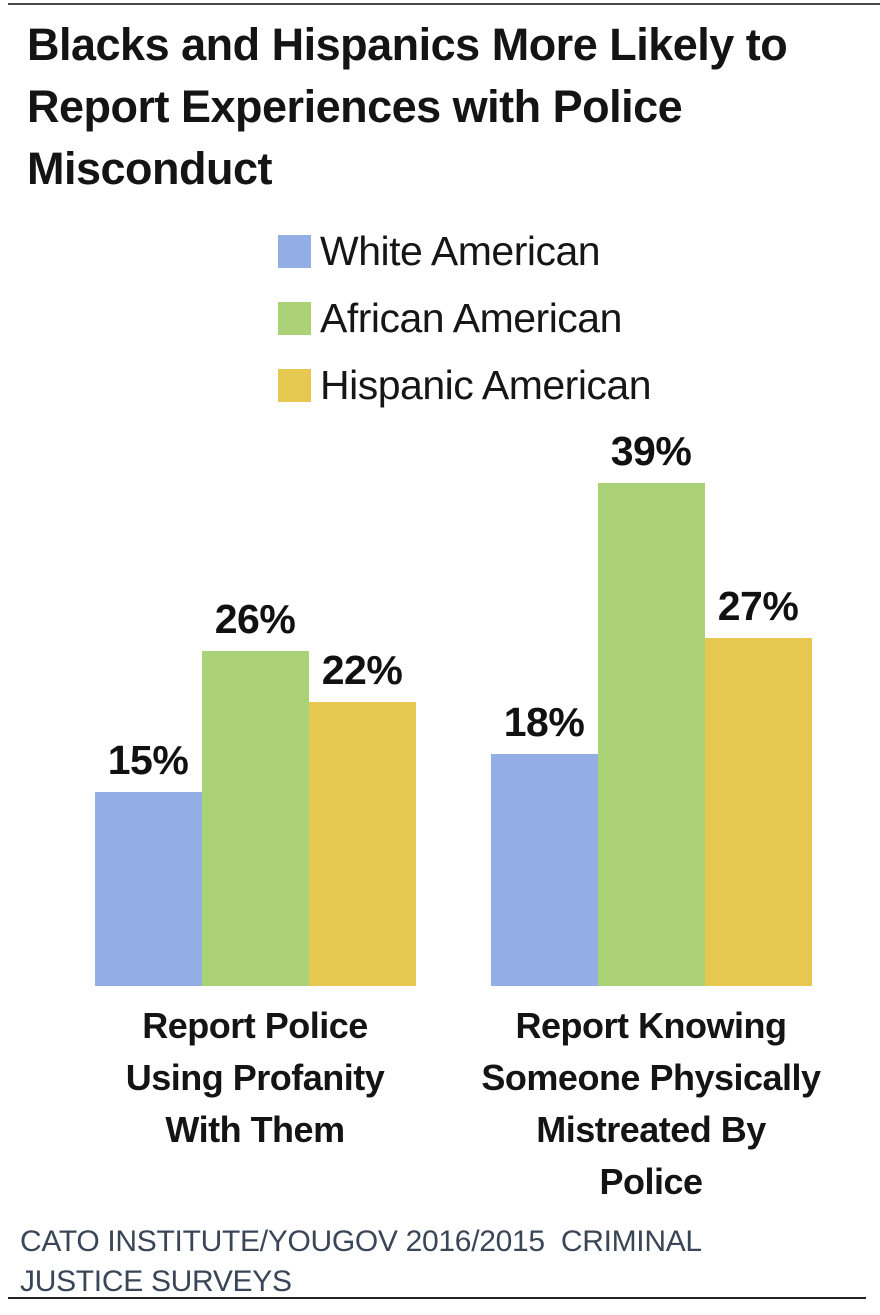 The image size is (880, 1315). I want to click on bar-slot: 22%, so click(362, 706).